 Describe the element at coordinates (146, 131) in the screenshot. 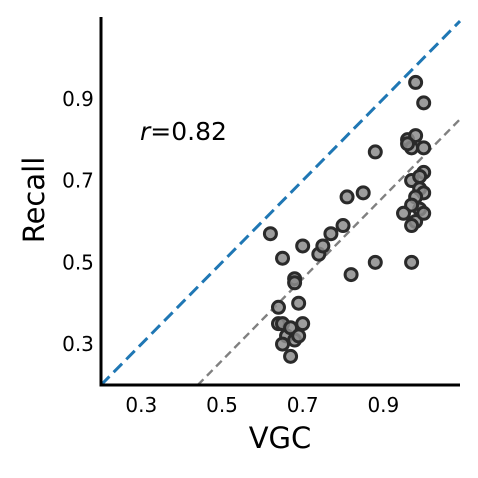

I see `correlation-symbol: r` at that location.